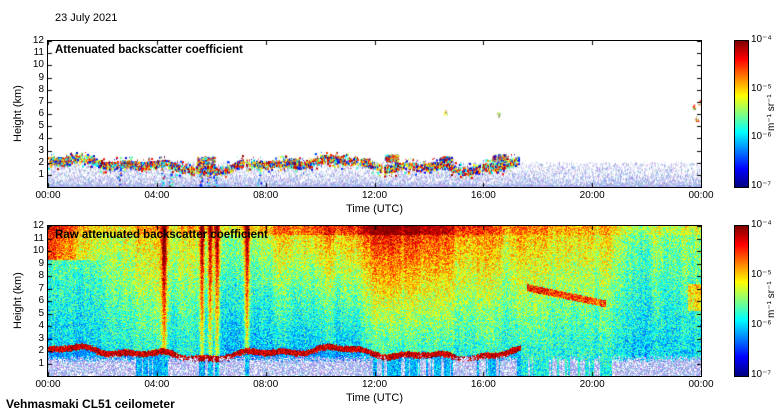 The width and height of the screenshot is (780, 420). What do you see at coordinates (771, 300) in the screenshot?
I see `colorbar-unit-label-bottom: m⁻¹ sr⁻¹` at bounding box center [771, 300].